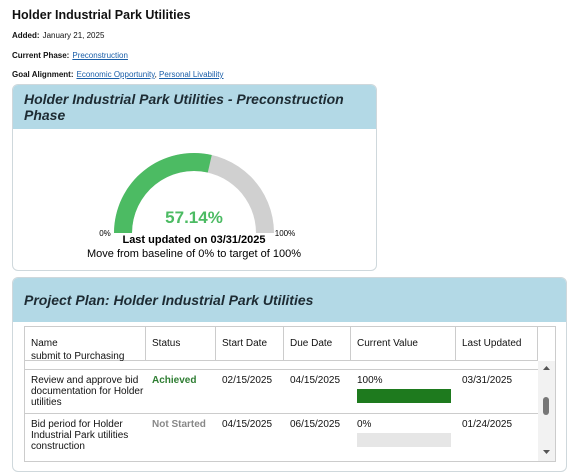  I want to click on column-header: Due Date, so click(317, 344).